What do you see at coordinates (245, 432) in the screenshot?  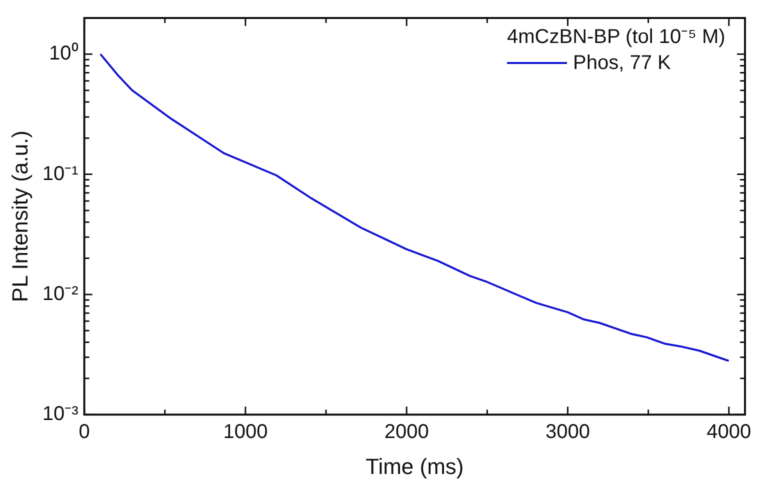 I see `x-tick-label: 1000` at bounding box center [245, 432].